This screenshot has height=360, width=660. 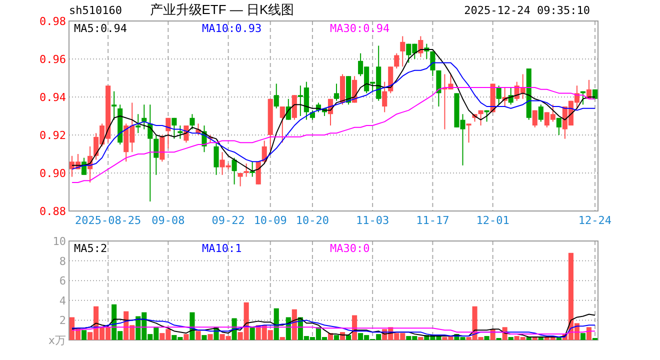 I want to click on y-tick-label: 0.94, so click(x=53, y=97).